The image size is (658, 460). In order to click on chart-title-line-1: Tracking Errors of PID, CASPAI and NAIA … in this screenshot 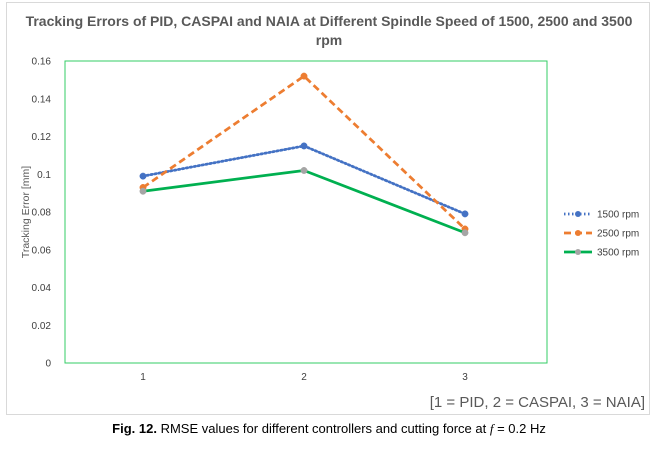, I will do `click(329, 21)`.